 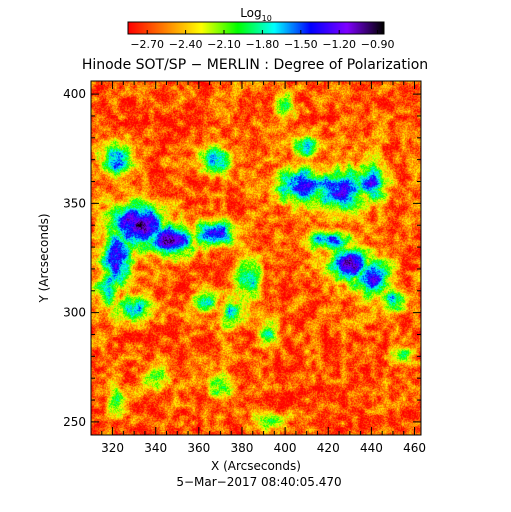 I want to click on colorbar-tick-label: −1.50, so click(x=301, y=44).